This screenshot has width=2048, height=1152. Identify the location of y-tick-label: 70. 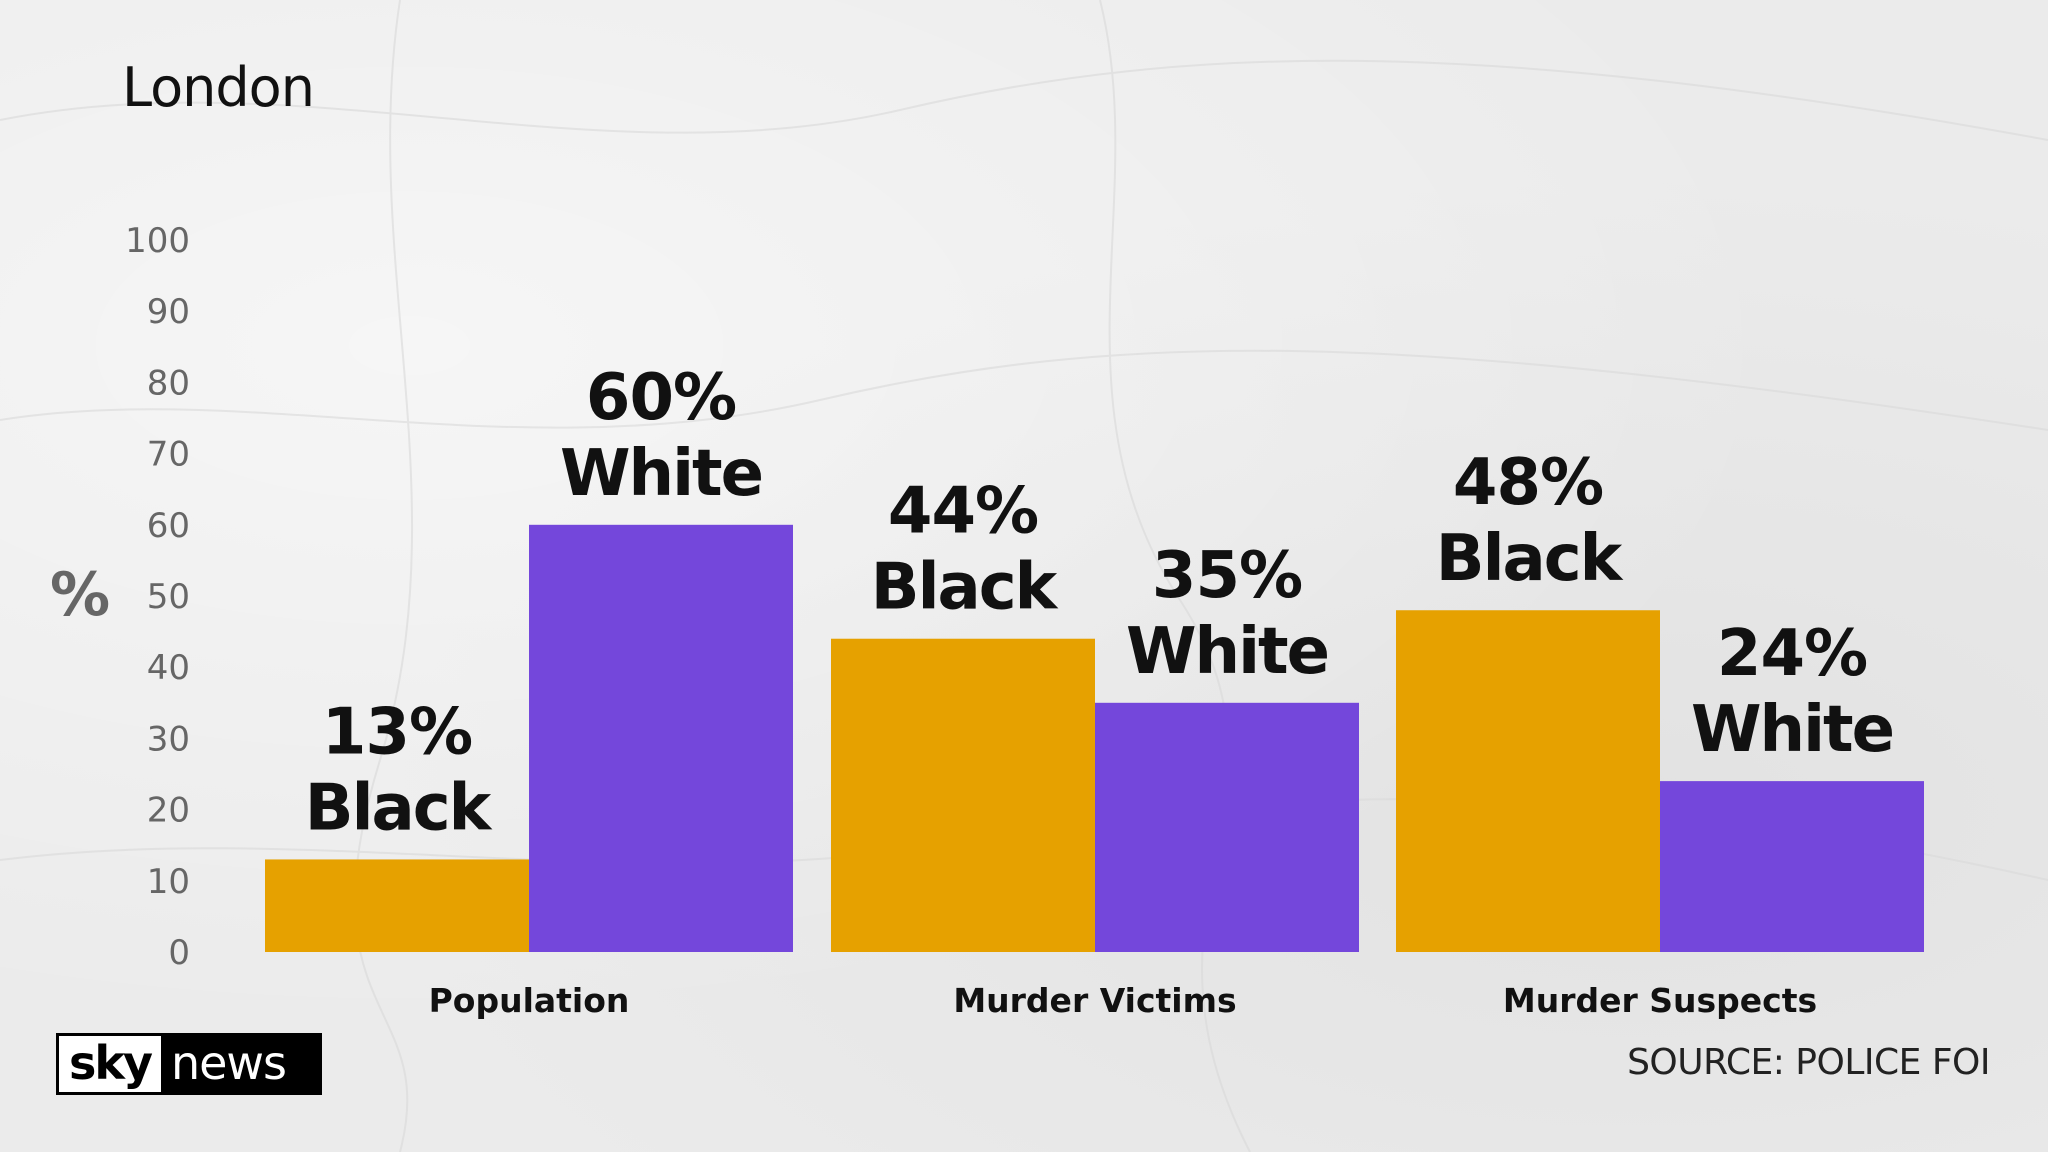
(168, 455).